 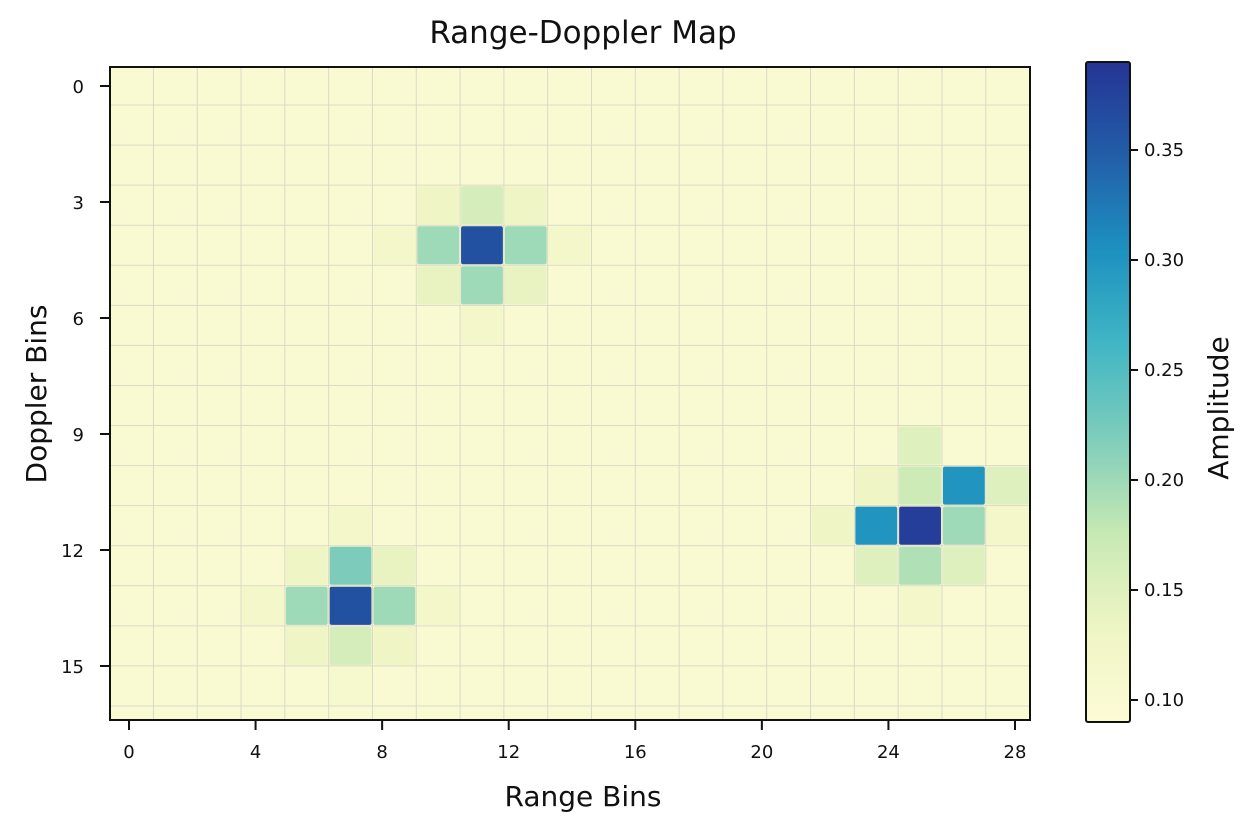 I want to click on colorbar-tick-label: 0.15, so click(x=1164, y=590).